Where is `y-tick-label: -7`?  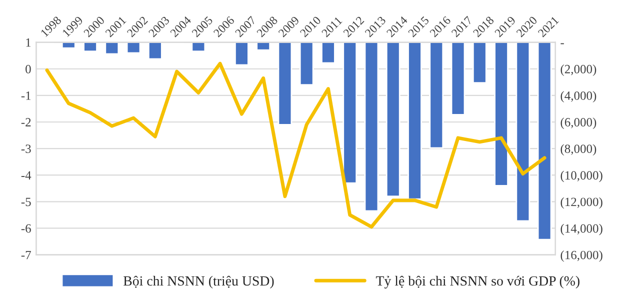
y-tick-label: -7 is located at coordinates (26, 255).